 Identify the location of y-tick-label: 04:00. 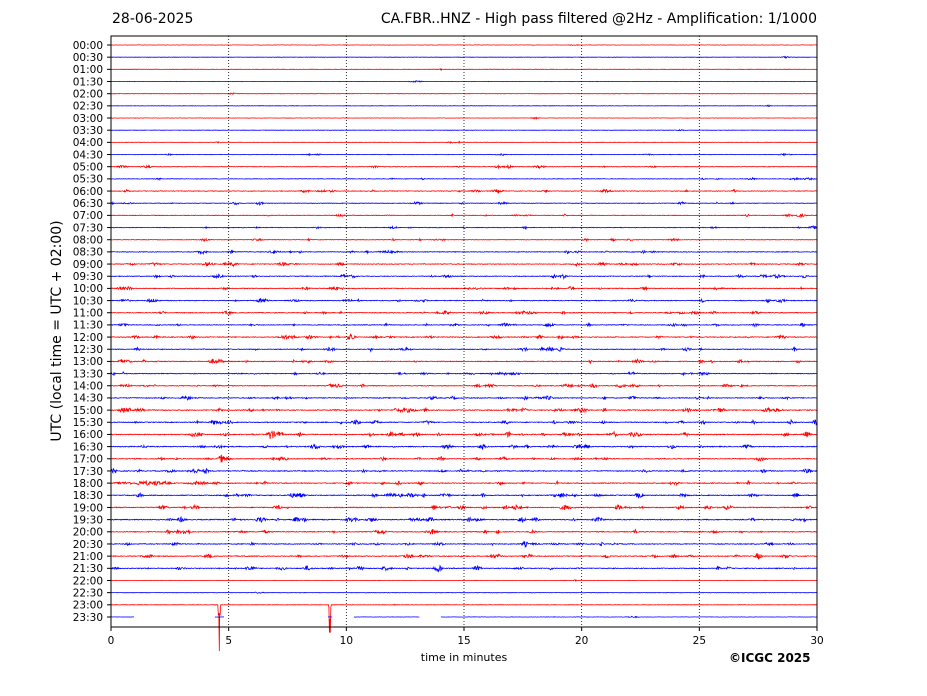
(88, 143).